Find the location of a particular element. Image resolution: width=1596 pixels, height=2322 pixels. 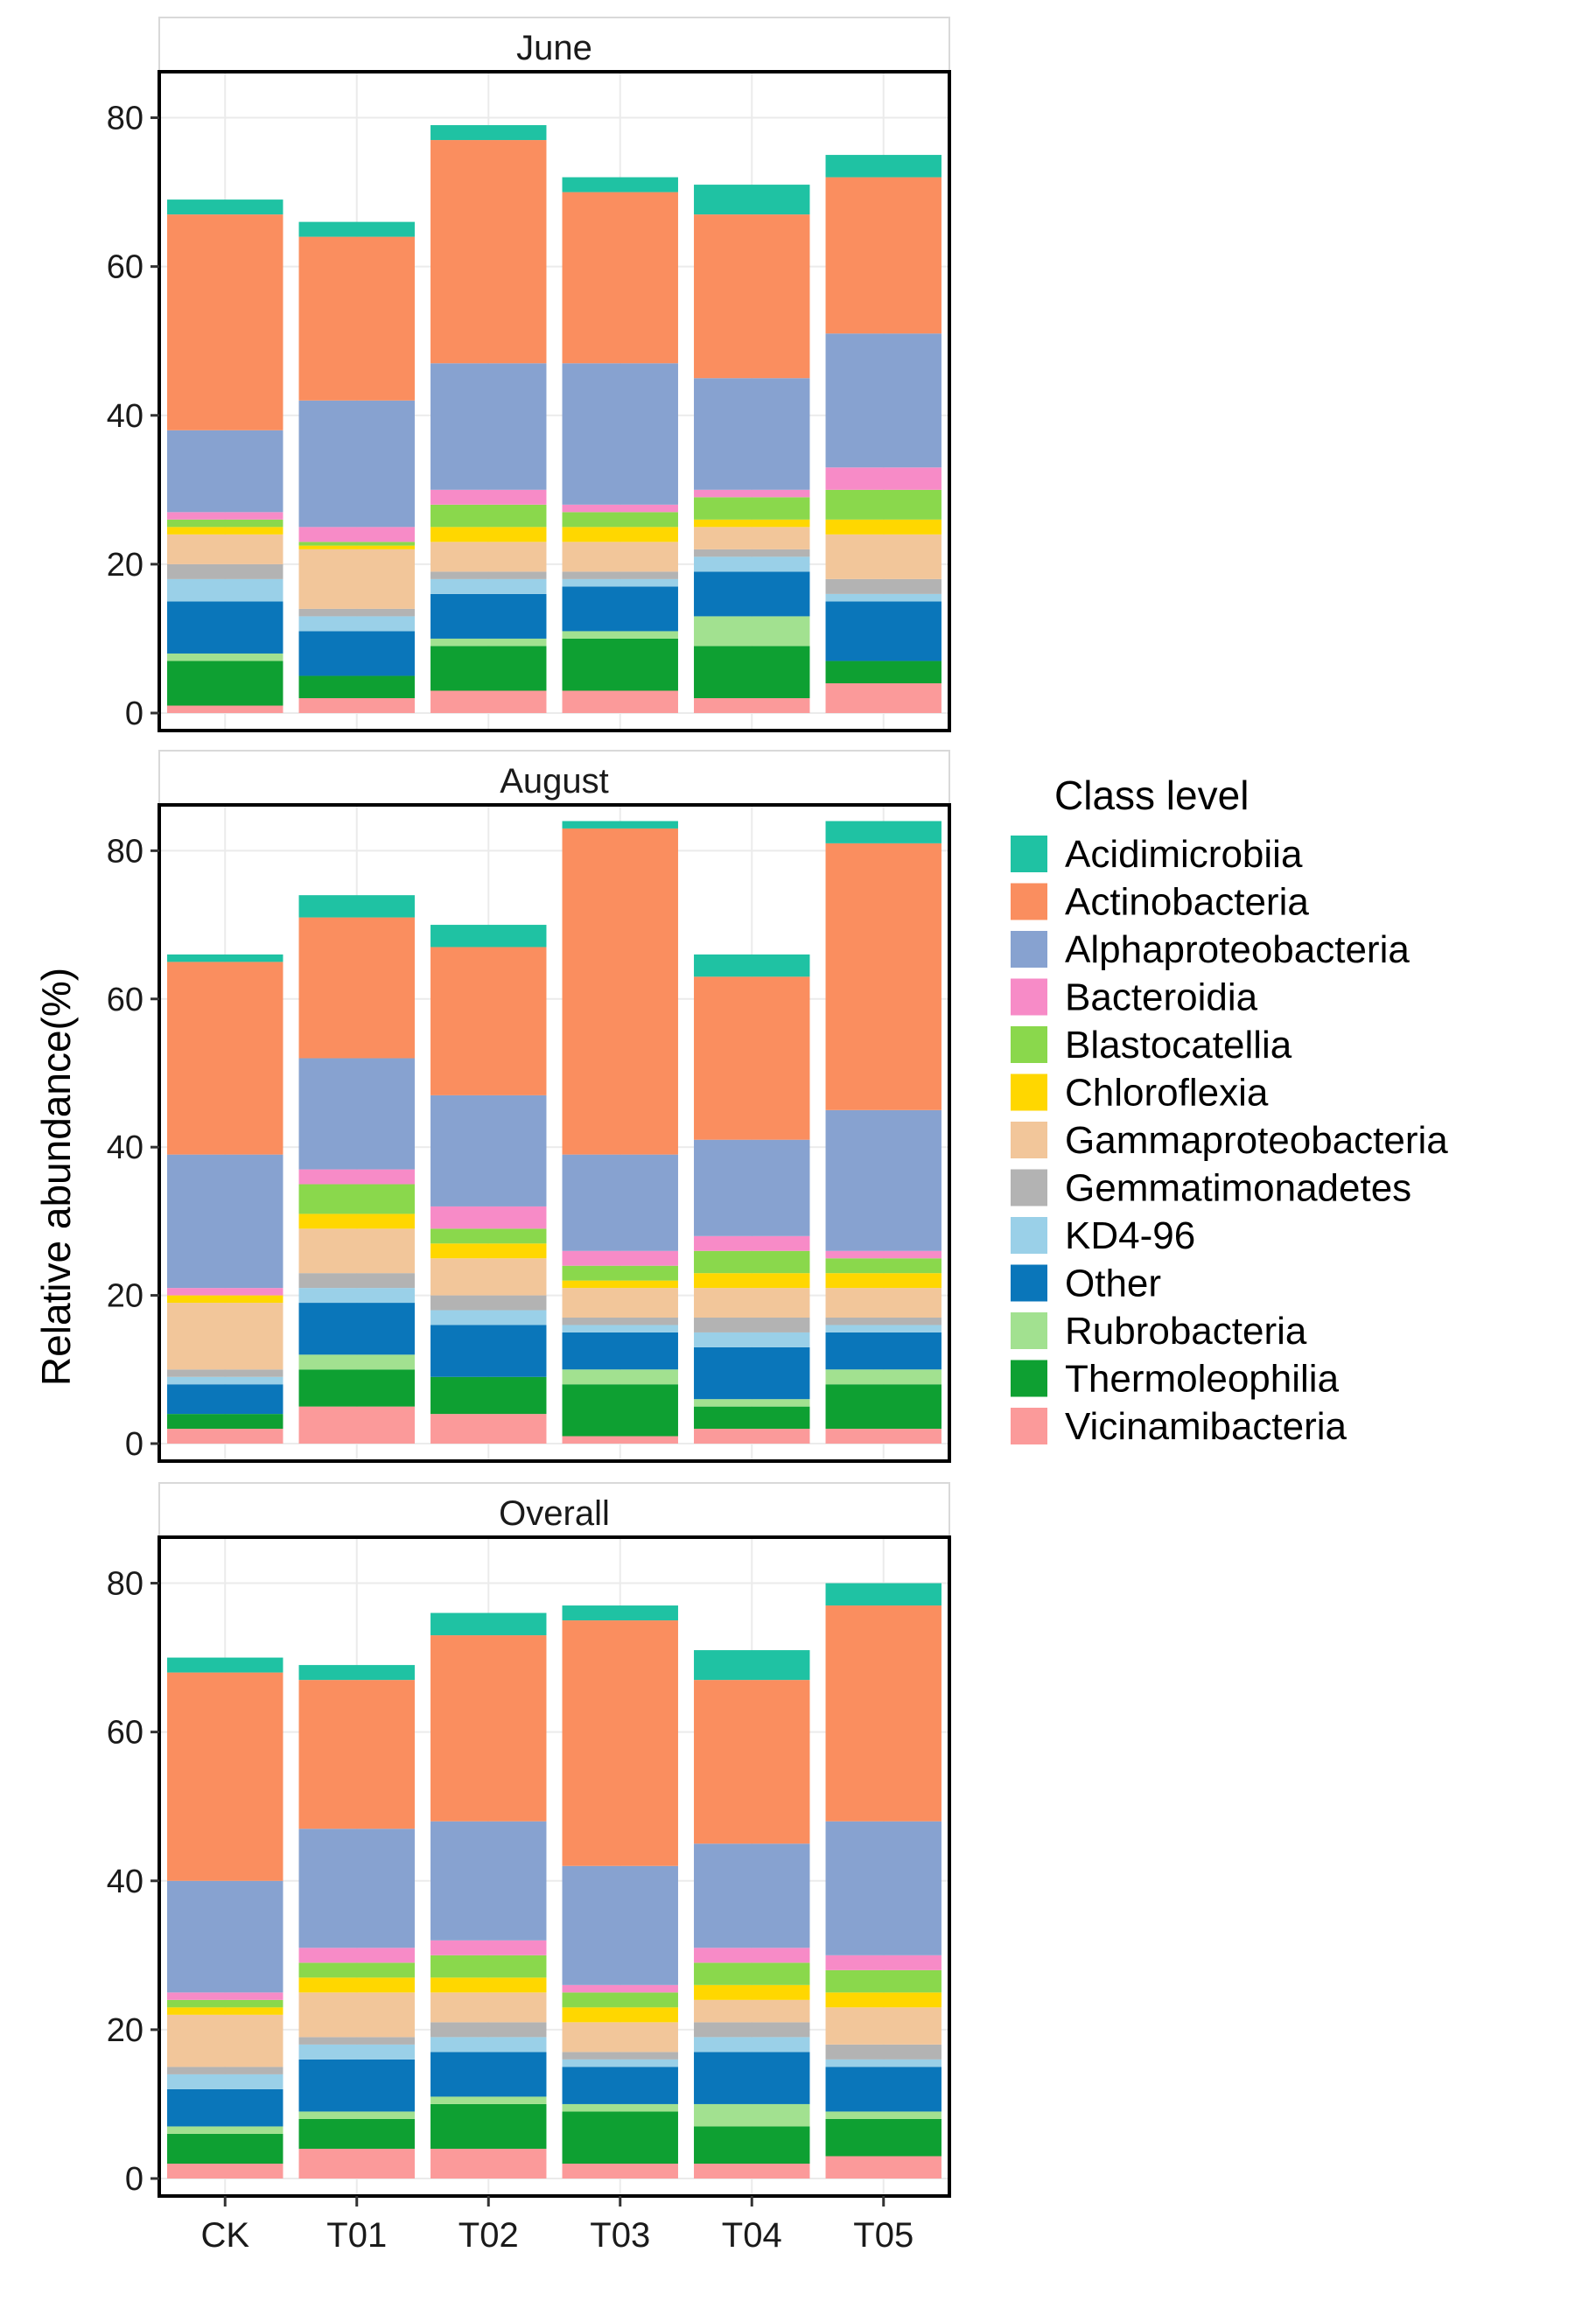

panel-border is located at coordinates (554, 401).